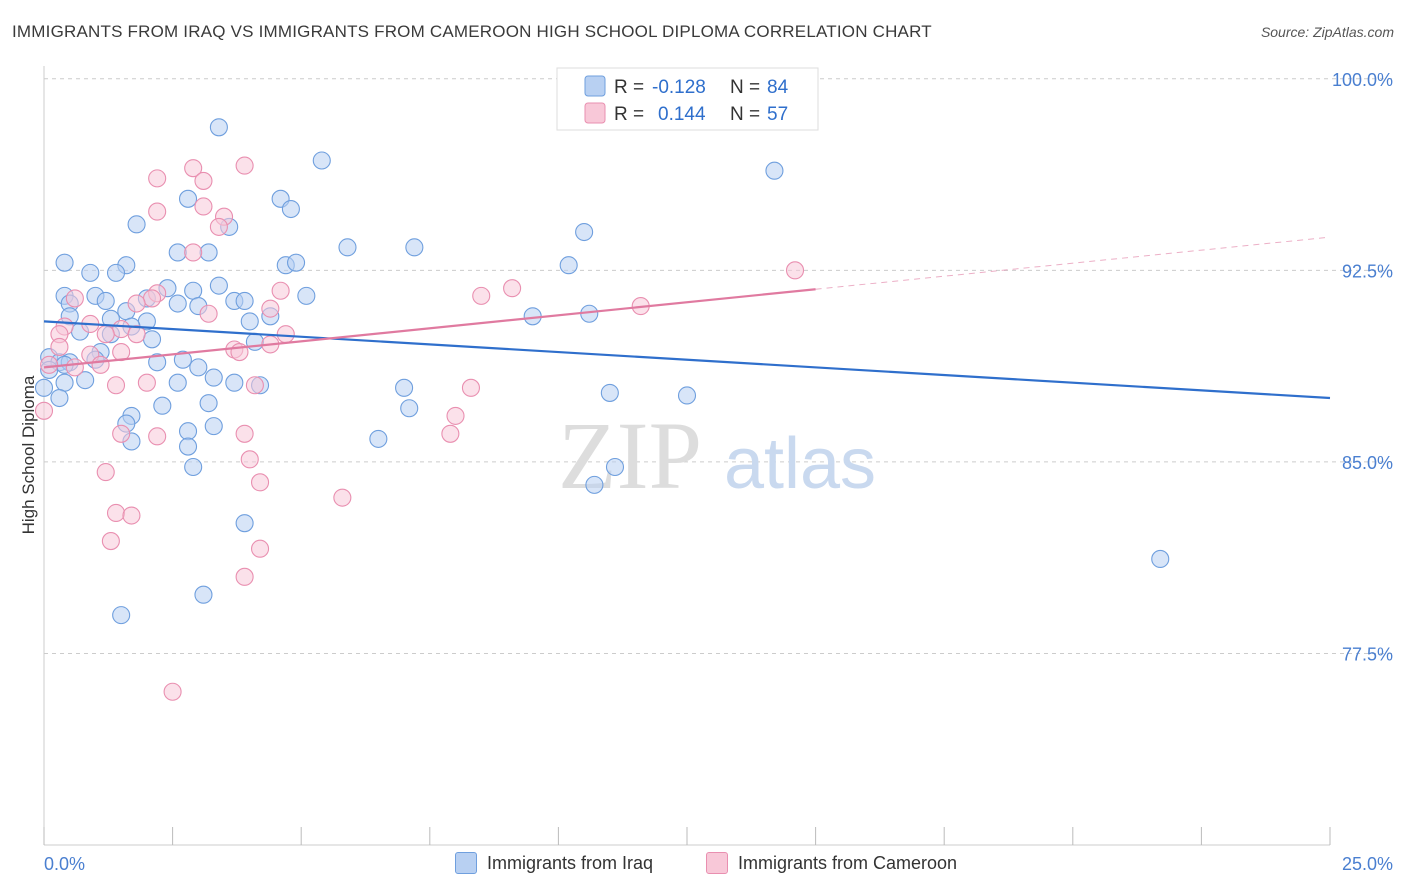 The width and height of the screenshot is (1406, 892). What do you see at coordinates (682, 114) in the screenshot?
I see `cameroon-r-value: 0.144` at bounding box center [682, 114].